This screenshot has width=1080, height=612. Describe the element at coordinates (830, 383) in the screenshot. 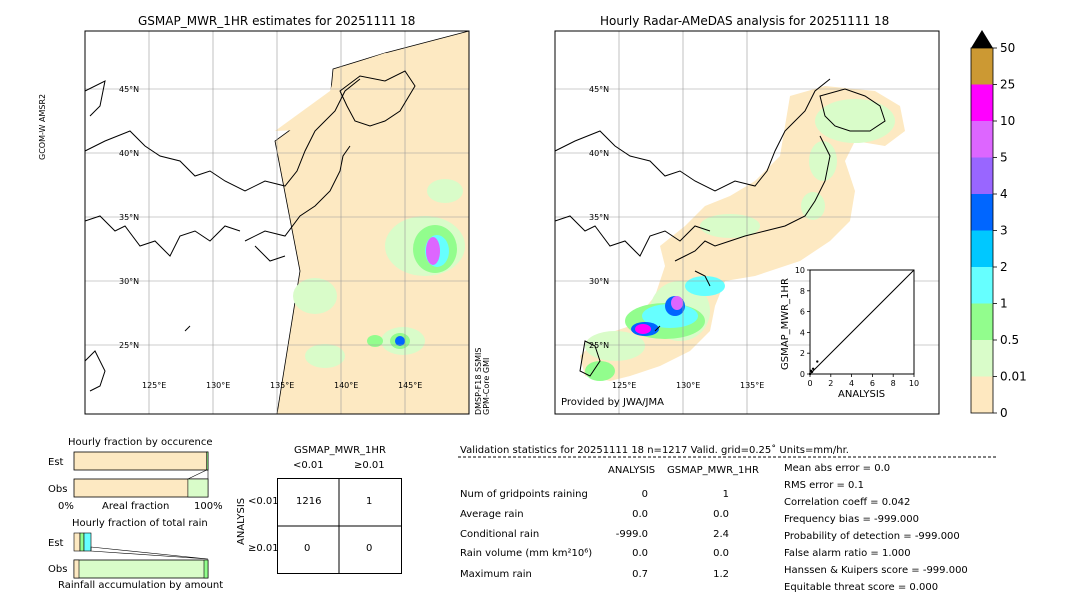

I see `scatter-x-tick: 2` at that location.